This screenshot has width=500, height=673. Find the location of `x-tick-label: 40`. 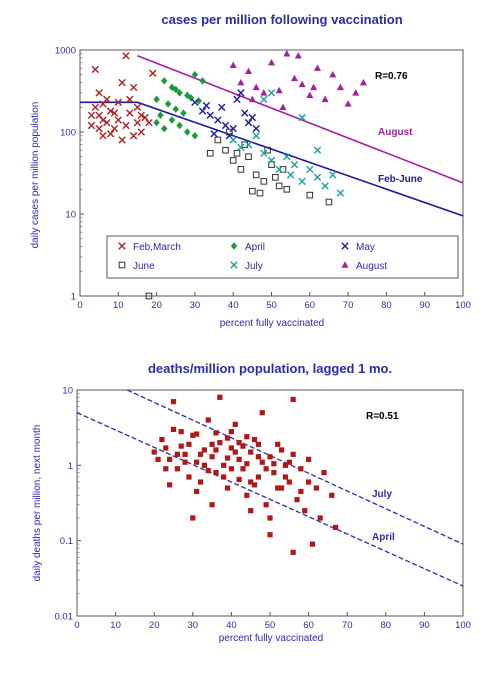

x-tick-label: 40 is located at coordinates (233, 305).